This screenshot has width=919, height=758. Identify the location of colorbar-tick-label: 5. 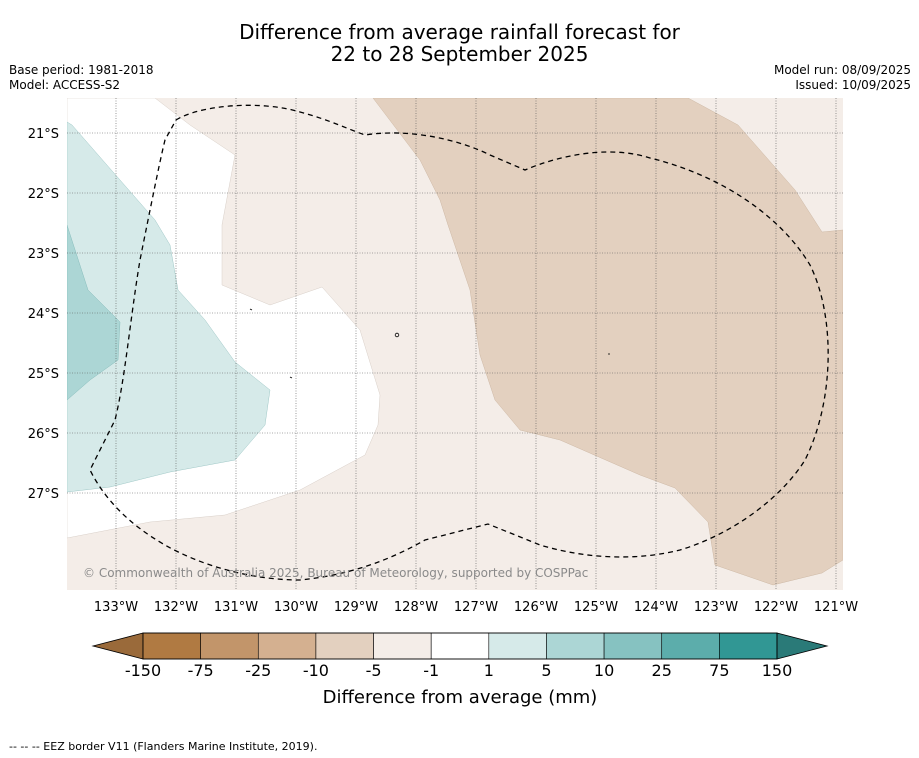
(546, 670).